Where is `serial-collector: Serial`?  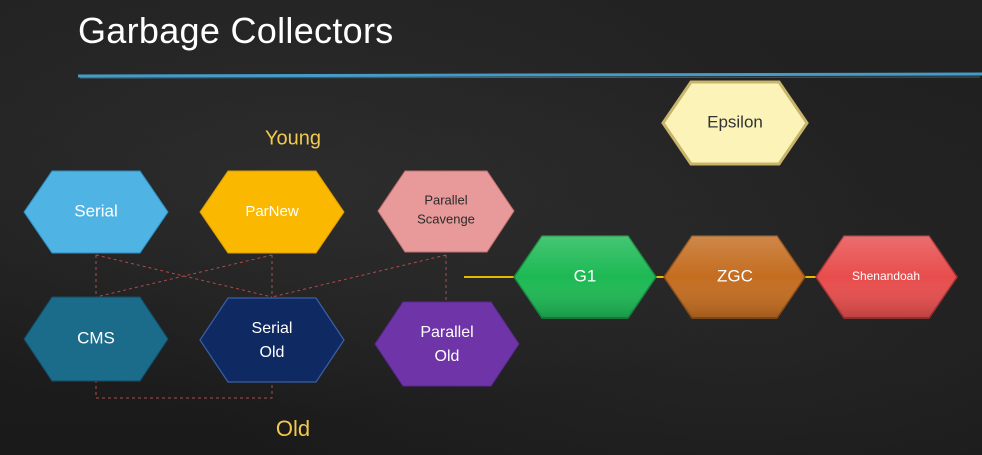 serial-collector: Serial is located at coordinates (96, 212).